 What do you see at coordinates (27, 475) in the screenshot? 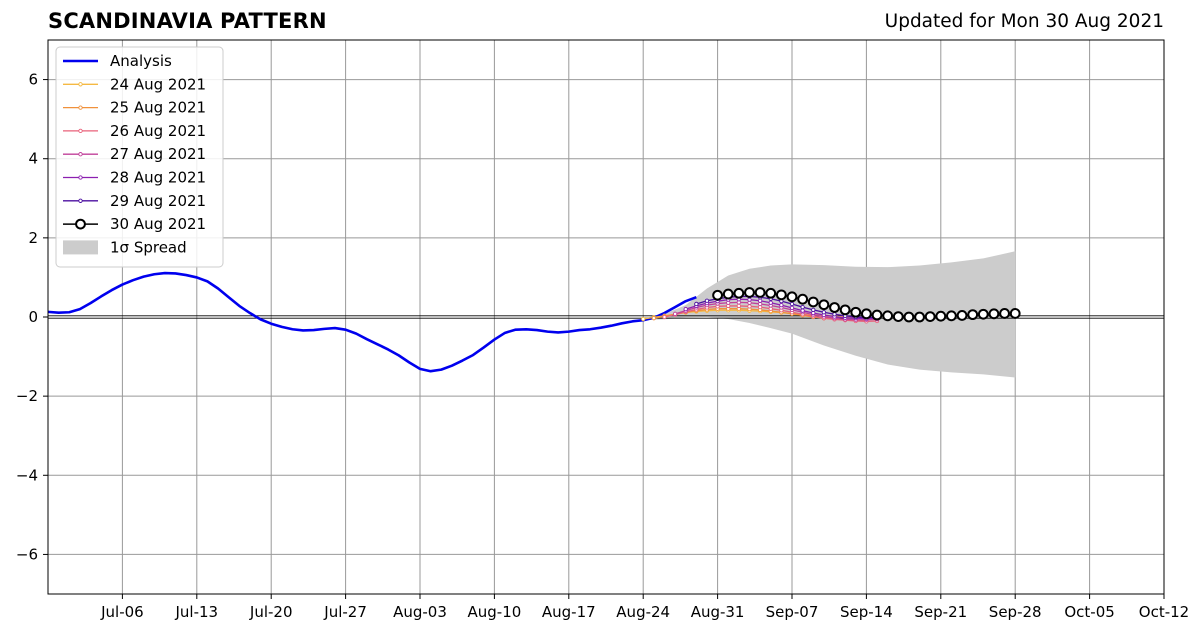
I see `y-tick-label: −4` at bounding box center [27, 475].